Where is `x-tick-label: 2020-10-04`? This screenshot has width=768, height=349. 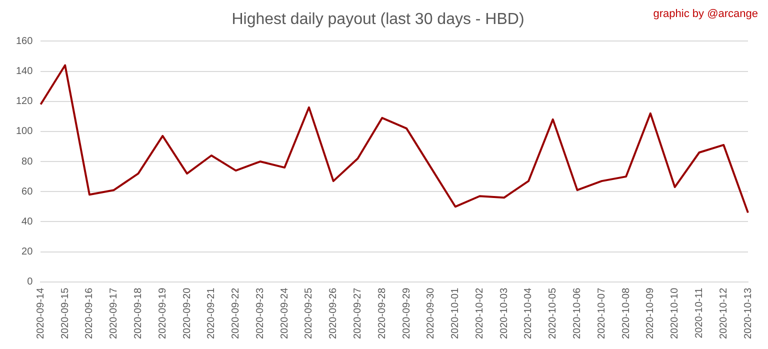 x-tick-label: 2020-10-04 is located at coordinates (528, 313).